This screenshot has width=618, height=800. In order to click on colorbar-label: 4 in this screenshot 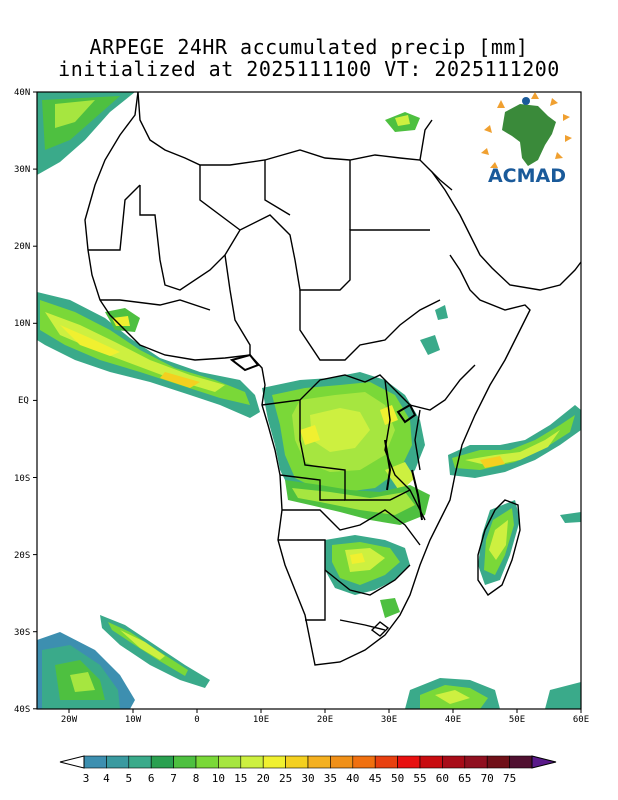, I will do `click(106, 778)`.